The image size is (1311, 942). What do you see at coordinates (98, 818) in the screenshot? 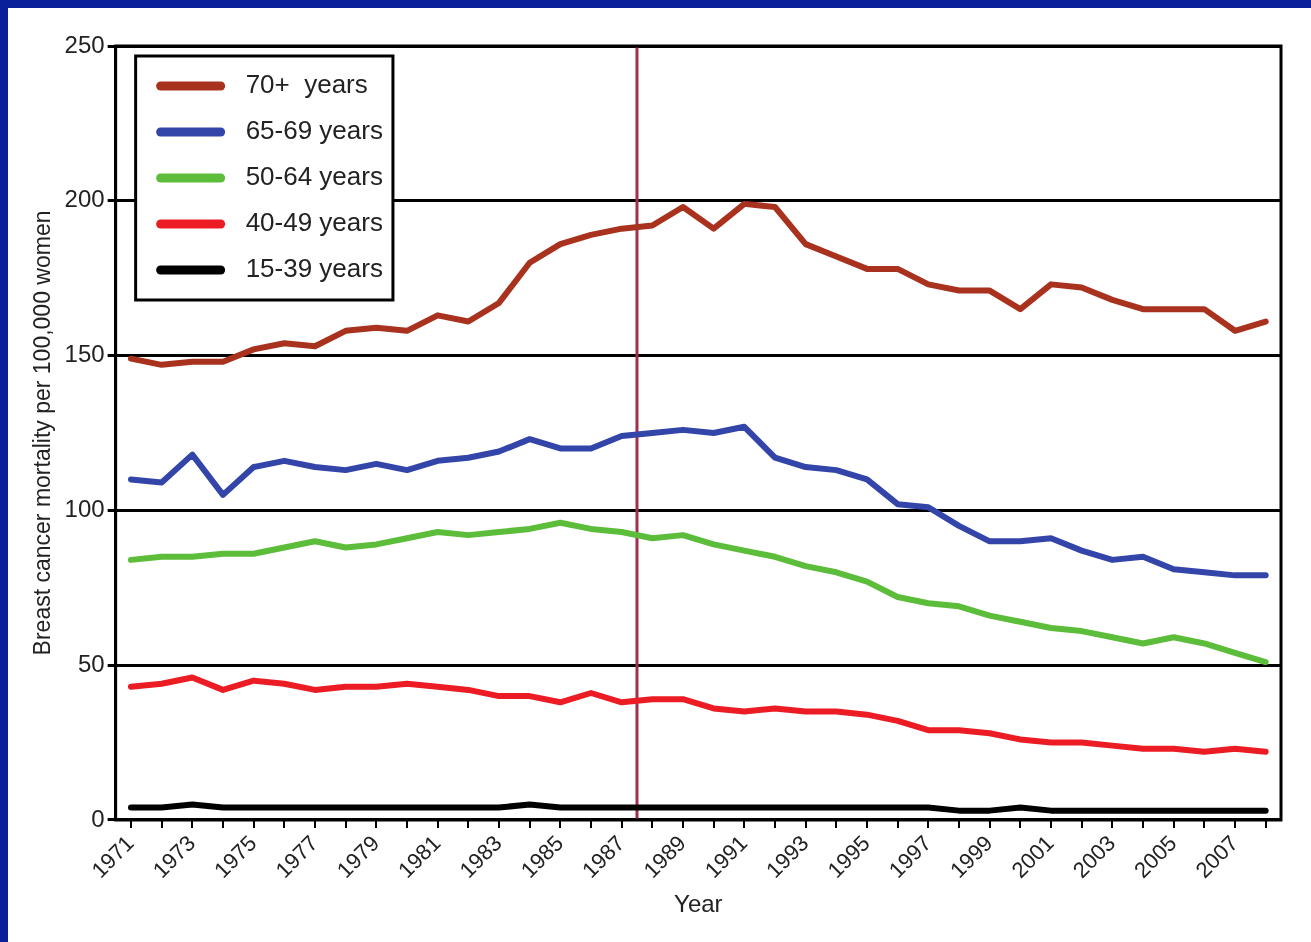
I see `y-tick-label: 0` at bounding box center [98, 818].